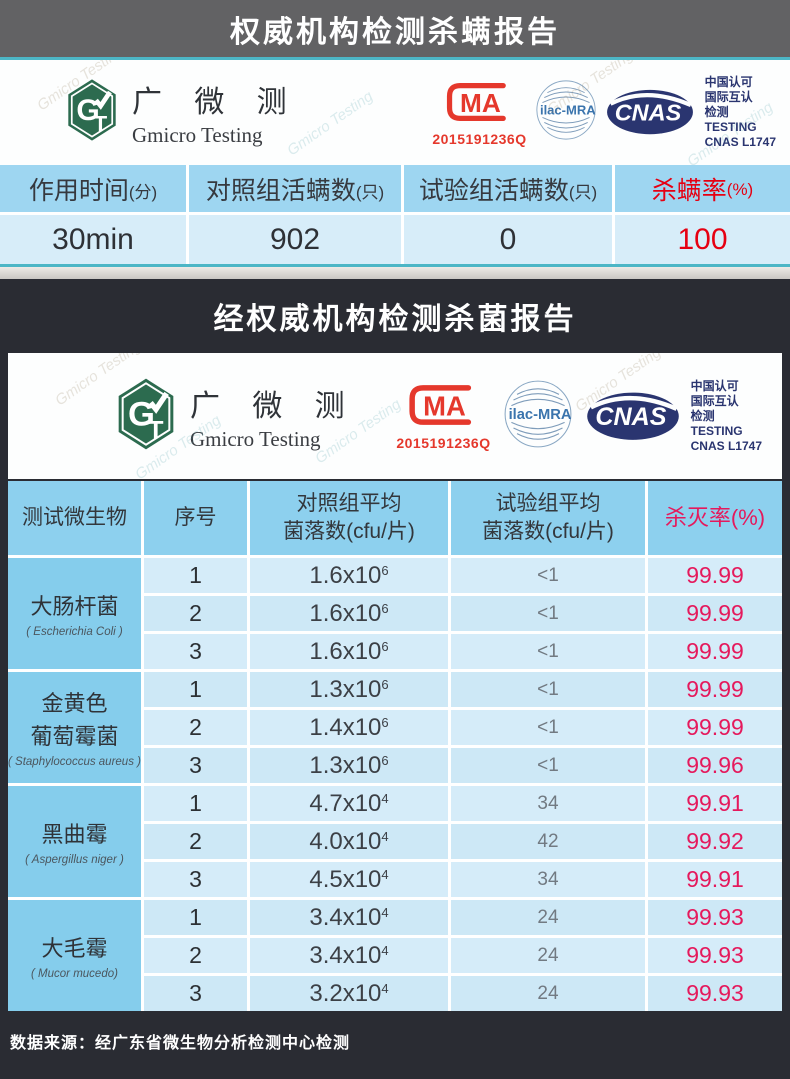 The width and height of the screenshot is (790, 1079). What do you see at coordinates (349, 879) in the screenshot?
I see `cell-control-count: 4.5x10 4` at bounding box center [349, 879].